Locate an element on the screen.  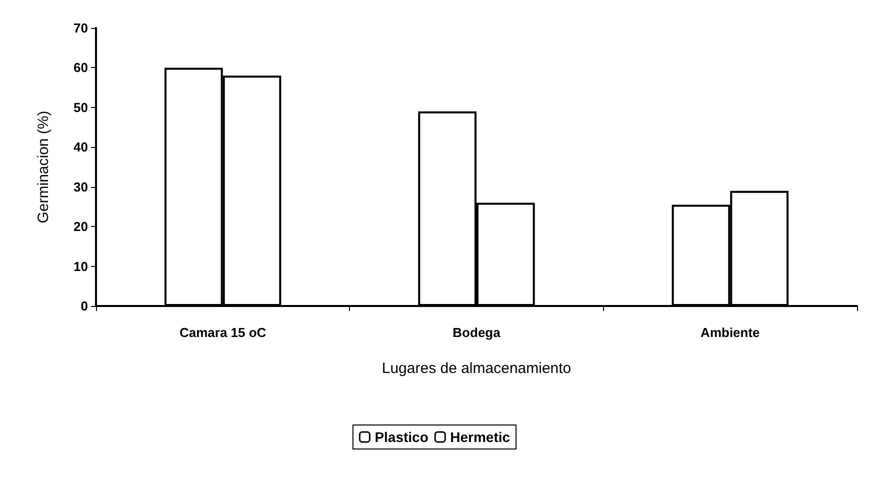
y-tick-label: 60 is located at coordinates (81, 68).